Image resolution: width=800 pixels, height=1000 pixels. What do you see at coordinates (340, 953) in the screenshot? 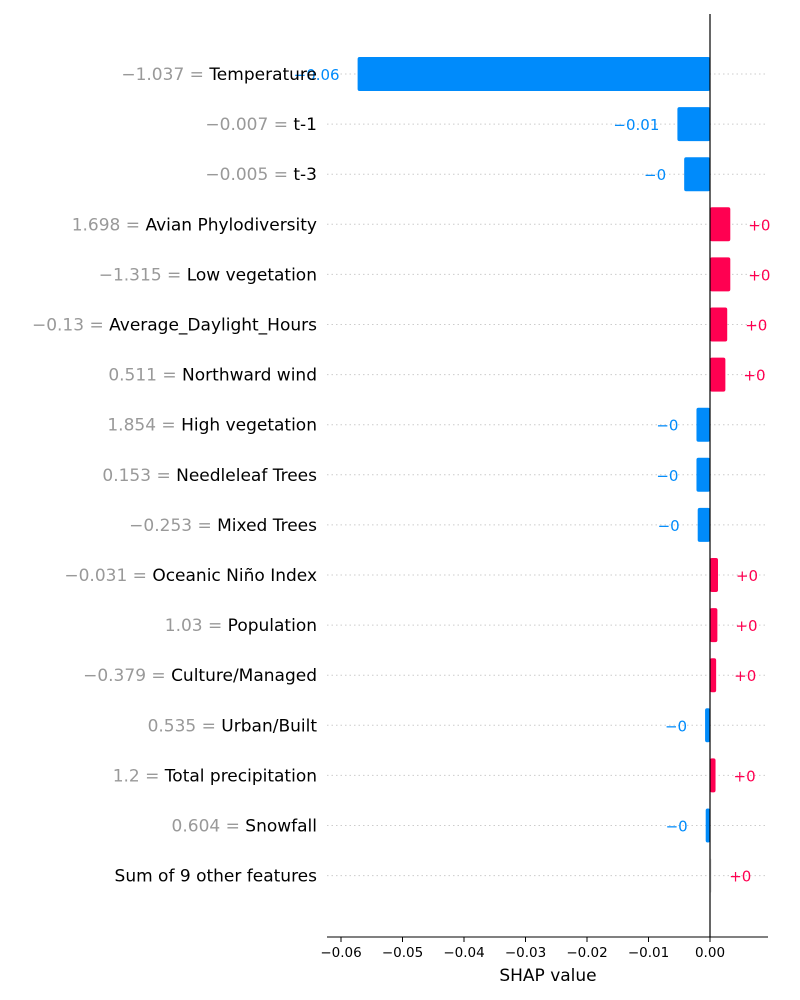
I see `x-tick-label: −0.06` at bounding box center [340, 953].